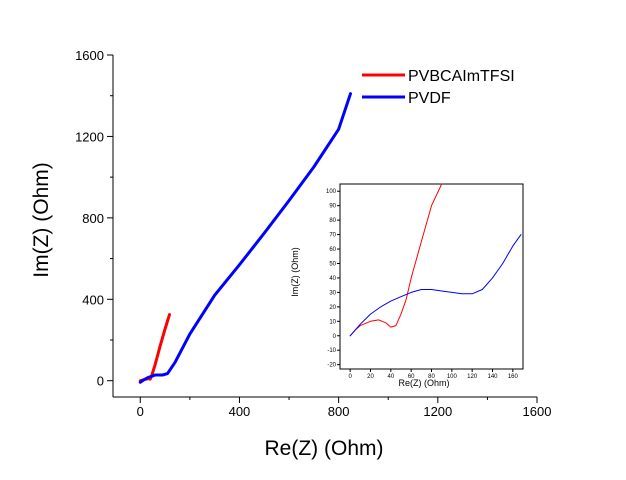 Image resolution: width=626 pixels, height=480 pixels. I want to click on x-tick-label: 120, so click(472, 377).